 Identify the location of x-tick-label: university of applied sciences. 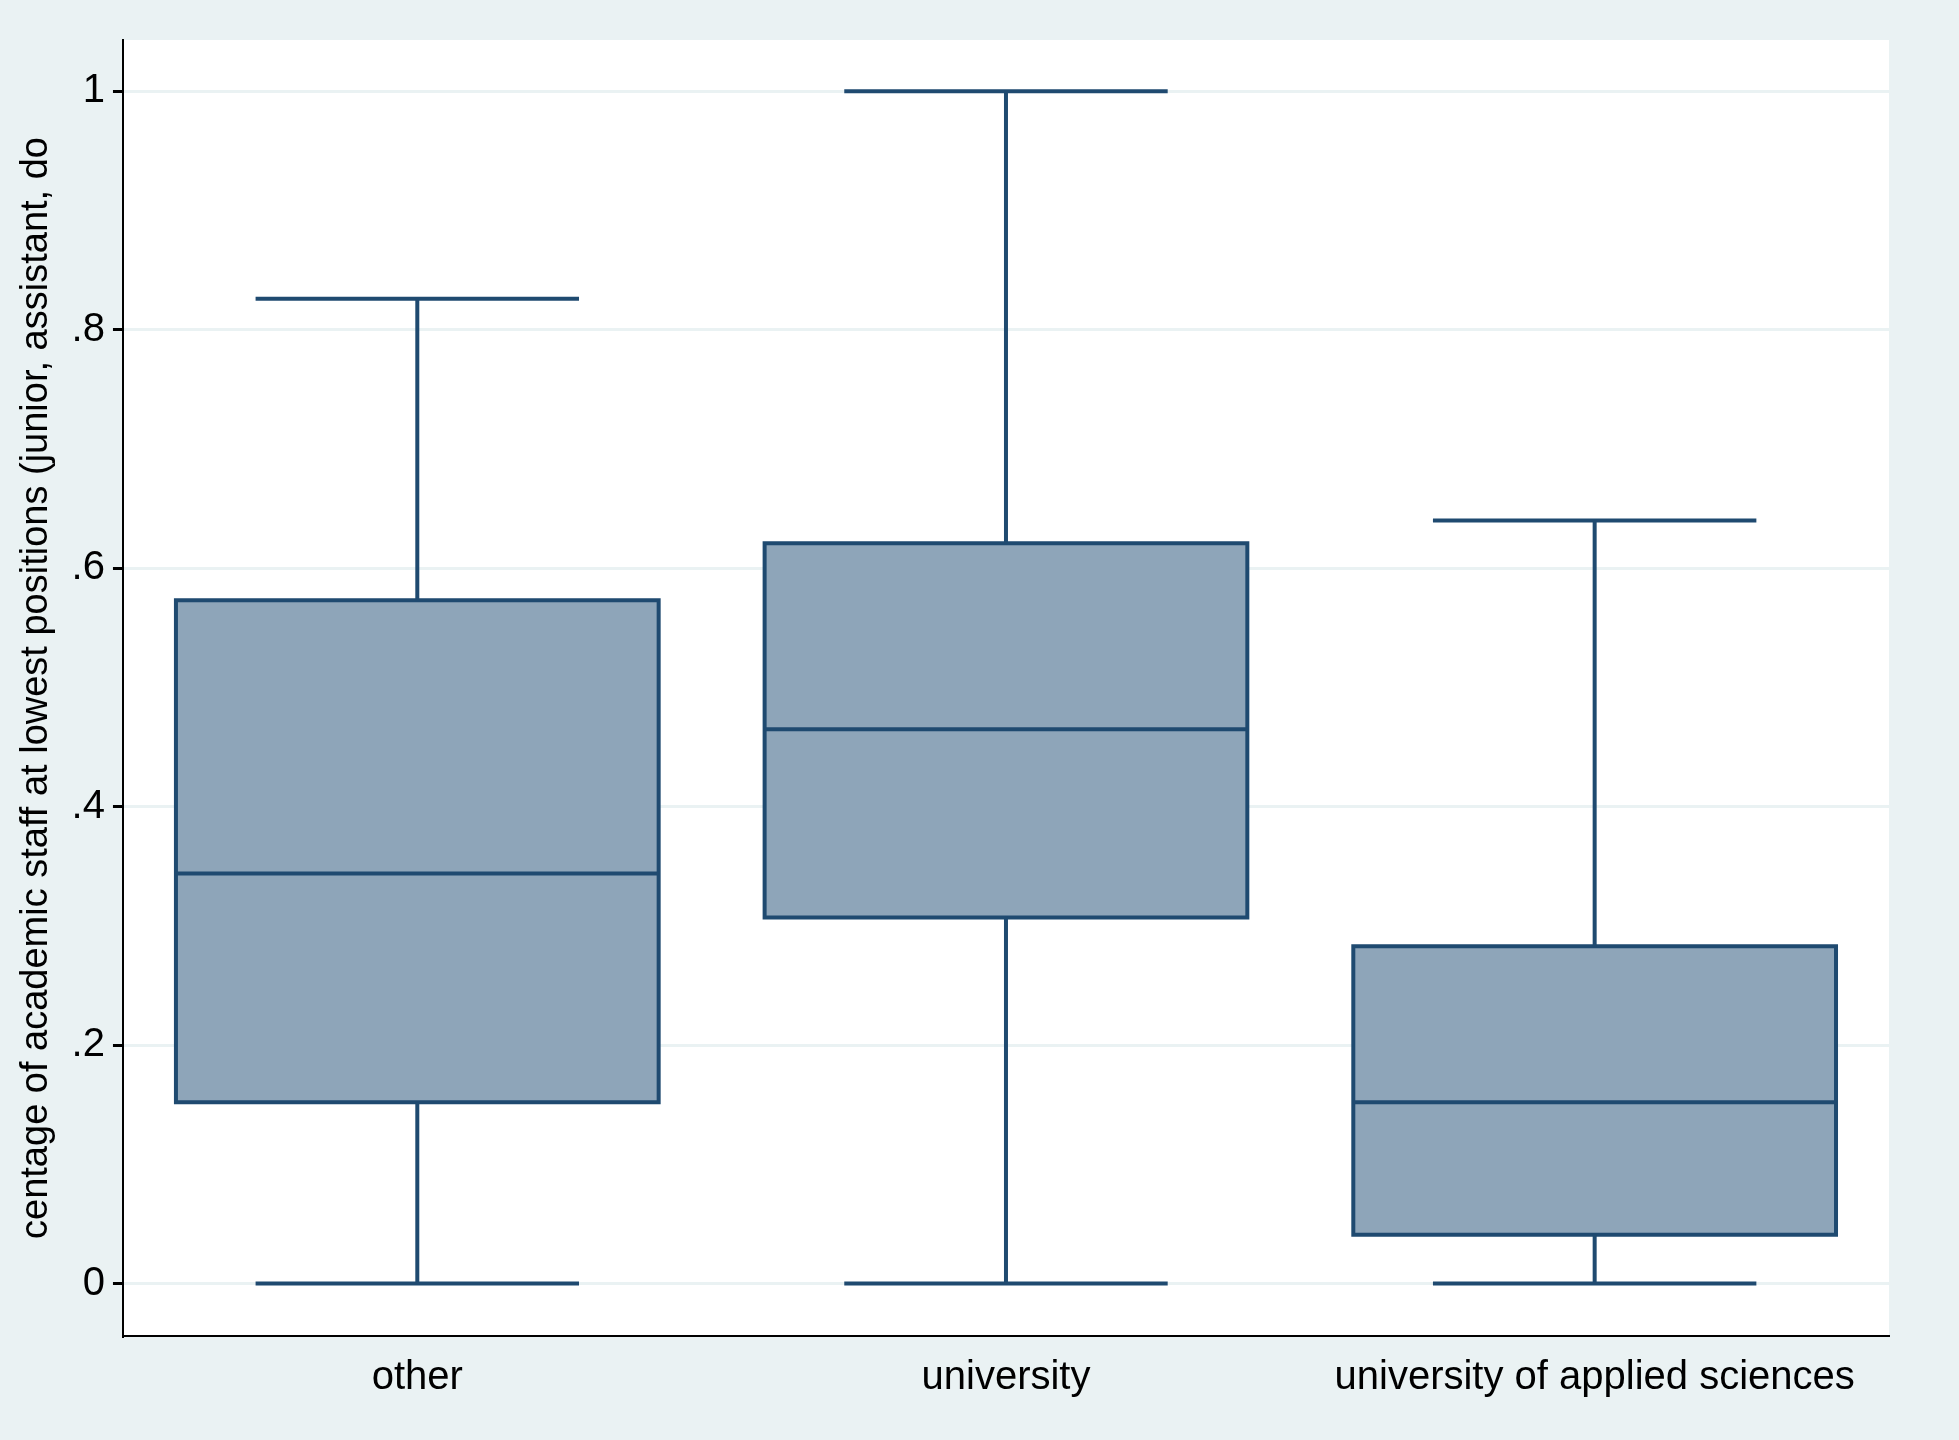
(1594, 1375).